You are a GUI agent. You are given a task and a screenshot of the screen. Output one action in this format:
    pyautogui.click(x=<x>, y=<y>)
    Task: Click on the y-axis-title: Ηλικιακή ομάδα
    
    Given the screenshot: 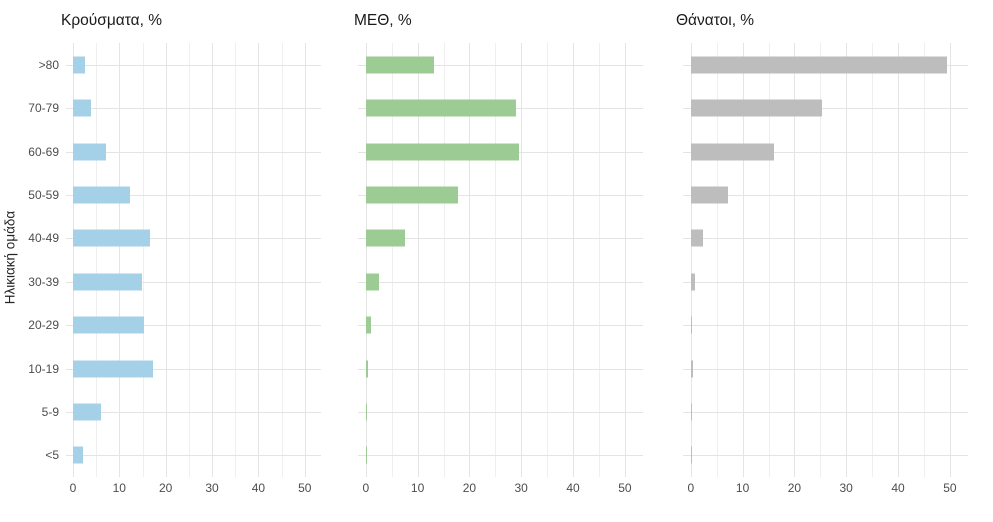 What is the action you would take?
    pyautogui.click(x=10, y=257)
    